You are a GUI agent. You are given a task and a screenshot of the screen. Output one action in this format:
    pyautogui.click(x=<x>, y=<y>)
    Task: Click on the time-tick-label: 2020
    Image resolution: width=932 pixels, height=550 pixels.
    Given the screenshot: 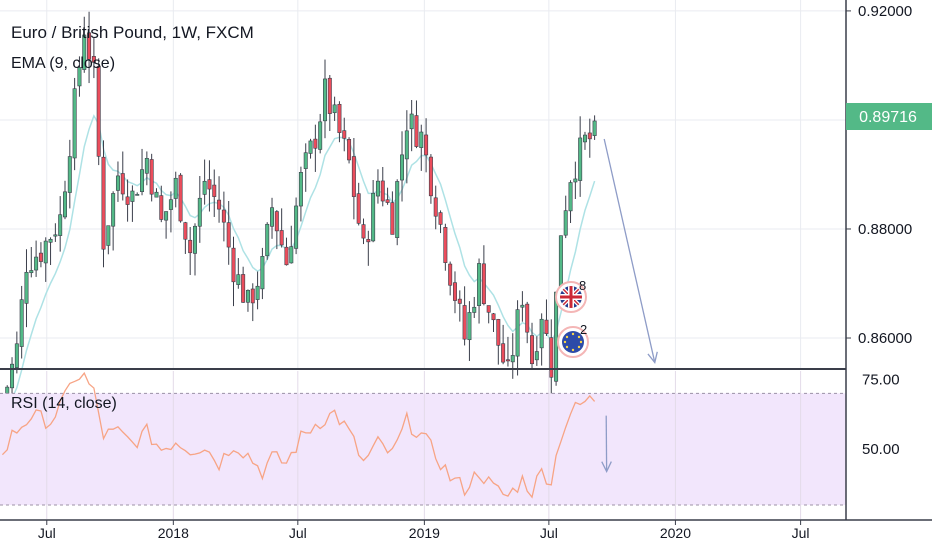 What is the action you would take?
    pyautogui.click(x=675, y=533)
    